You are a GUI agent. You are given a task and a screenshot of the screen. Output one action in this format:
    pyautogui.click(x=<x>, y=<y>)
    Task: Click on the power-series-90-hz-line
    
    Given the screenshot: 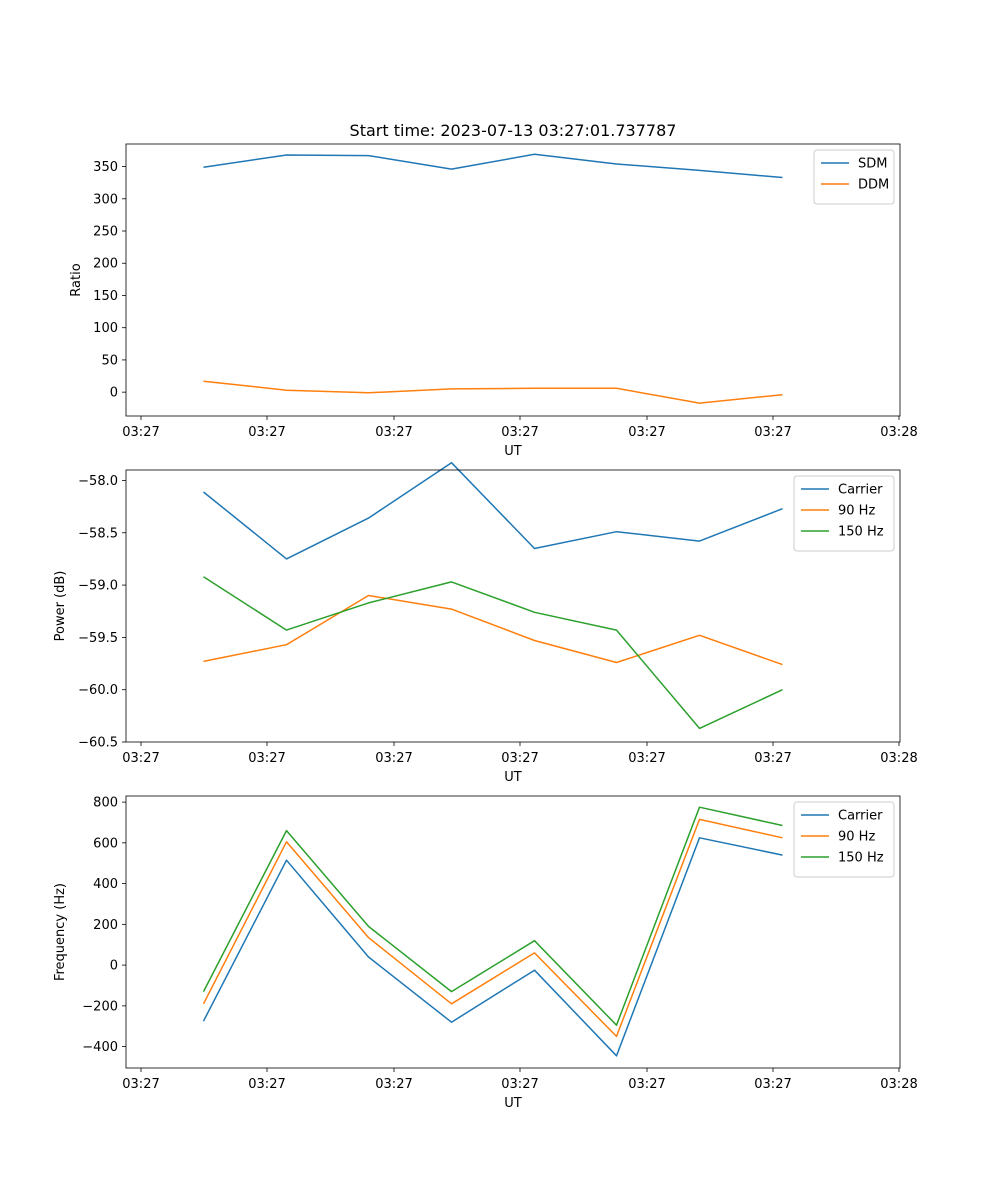 What is the action you would take?
    pyautogui.click(x=493, y=630)
    